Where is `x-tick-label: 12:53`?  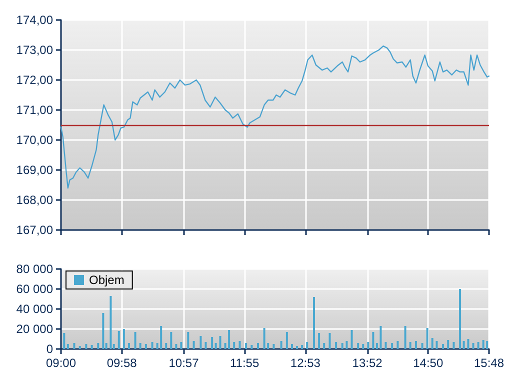 x-tick-label: 12:53 is located at coordinates (305, 363).